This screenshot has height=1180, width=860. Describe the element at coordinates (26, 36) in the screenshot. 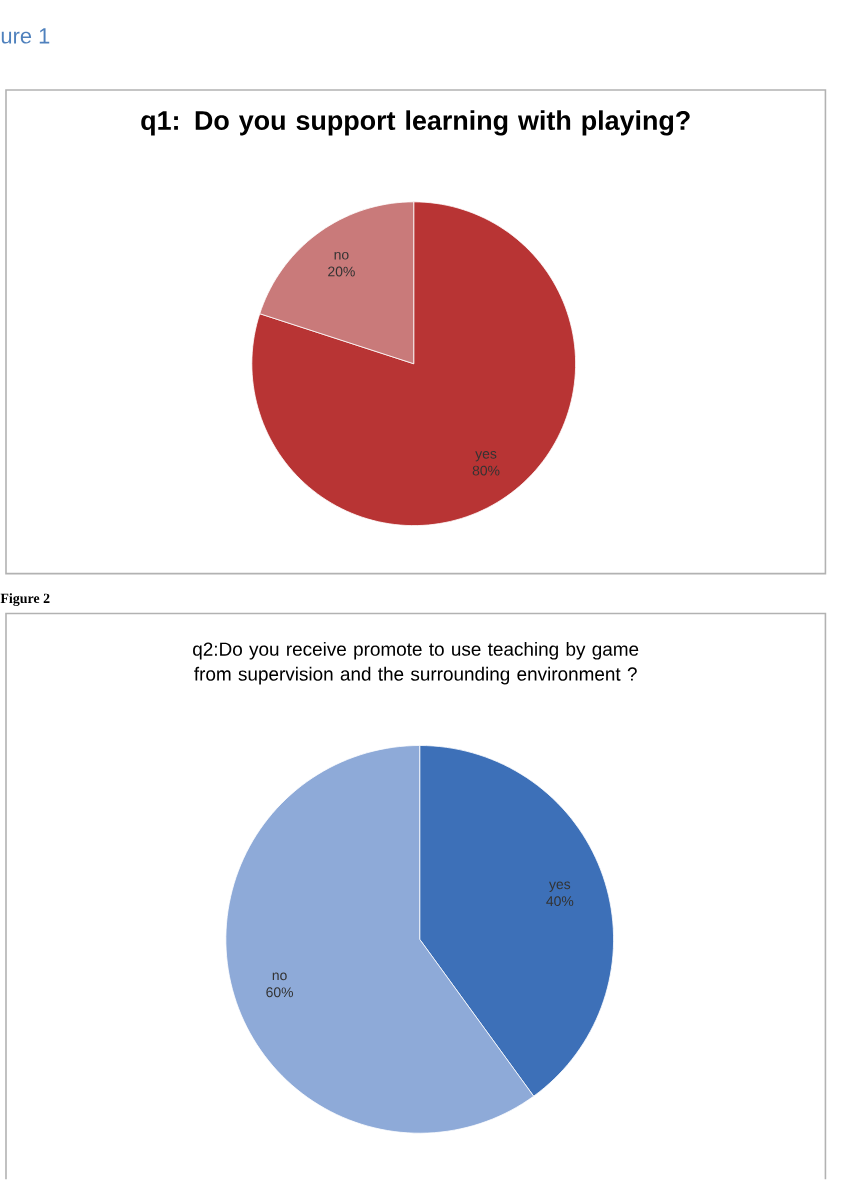

I see `text: ure 1` at that location.